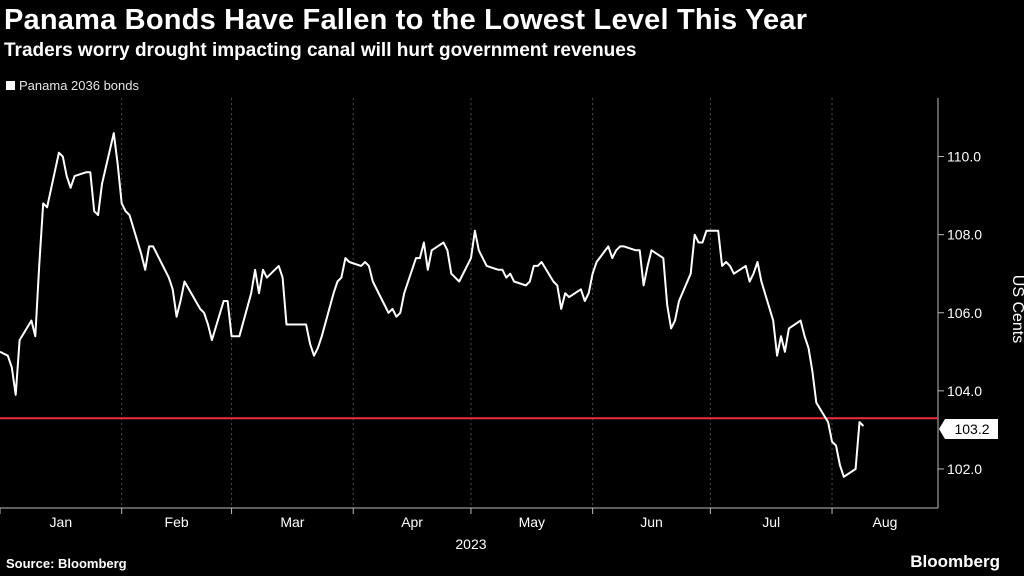 This screenshot has height=576, width=1024. What do you see at coordinates (964, 391) in the screenshot?
I see `y-tick-label: 104.0` at bounding box center [964, 391].